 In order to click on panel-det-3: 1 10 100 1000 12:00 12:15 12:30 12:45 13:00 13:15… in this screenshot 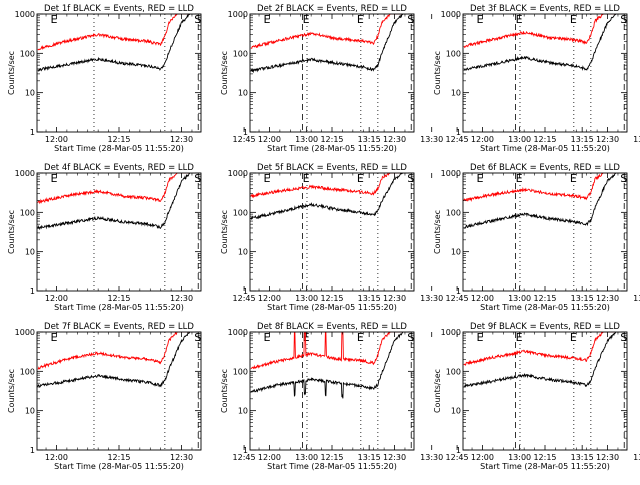, I will do `click(530, 78)`.